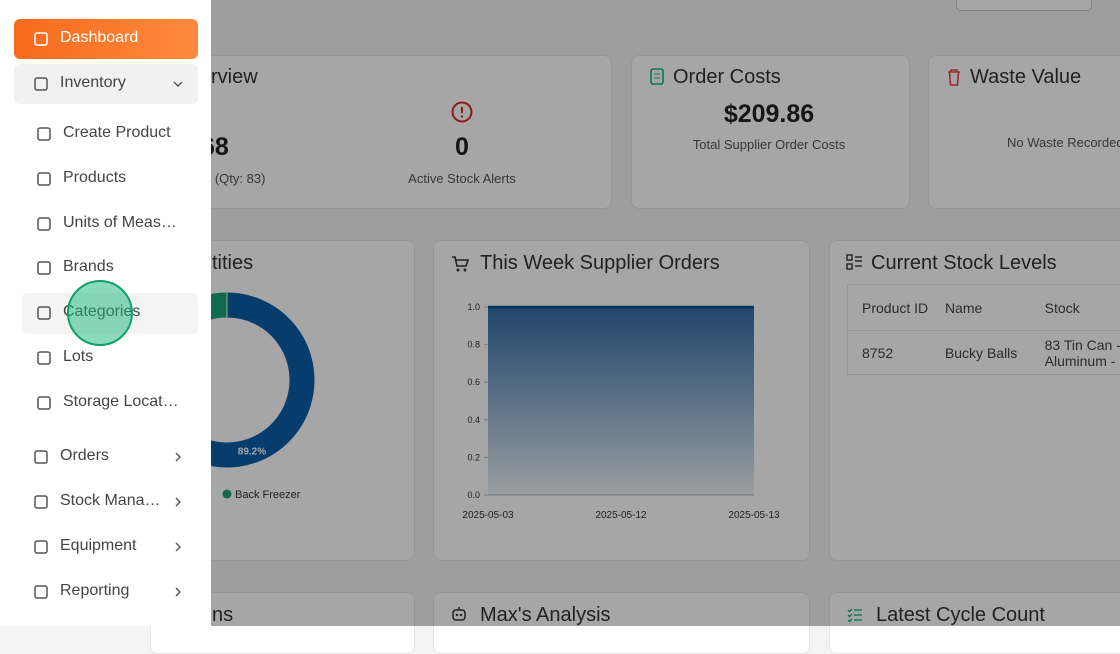 The image size is (1120, 654). Describe the element at coordinates (88, 267) in the screenshot. I see `nav-subitem: Brands` at that location.